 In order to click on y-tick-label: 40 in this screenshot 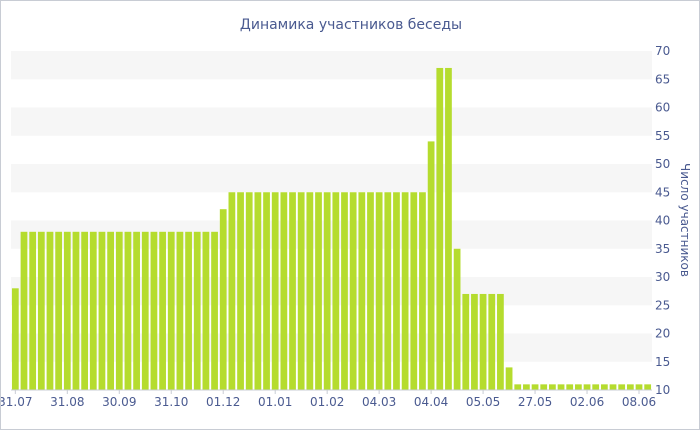, I will do `click(662, 221)`.